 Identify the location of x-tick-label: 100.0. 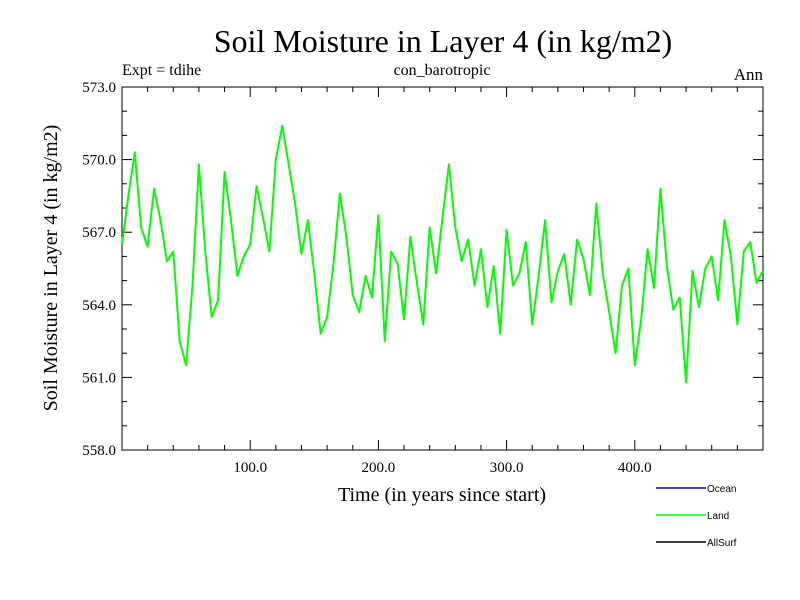
(250, 468).